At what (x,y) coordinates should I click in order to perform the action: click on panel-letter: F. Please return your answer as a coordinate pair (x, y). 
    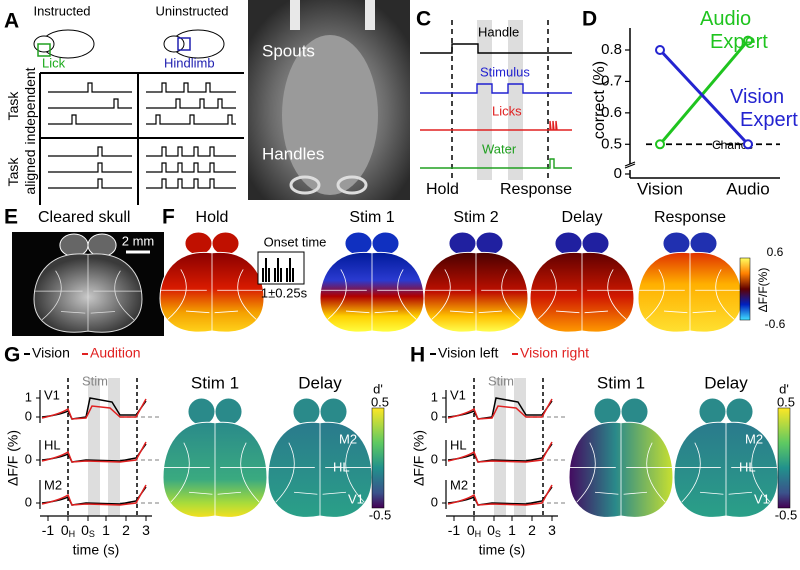
    Looking at the image, I should click on (168, 217).